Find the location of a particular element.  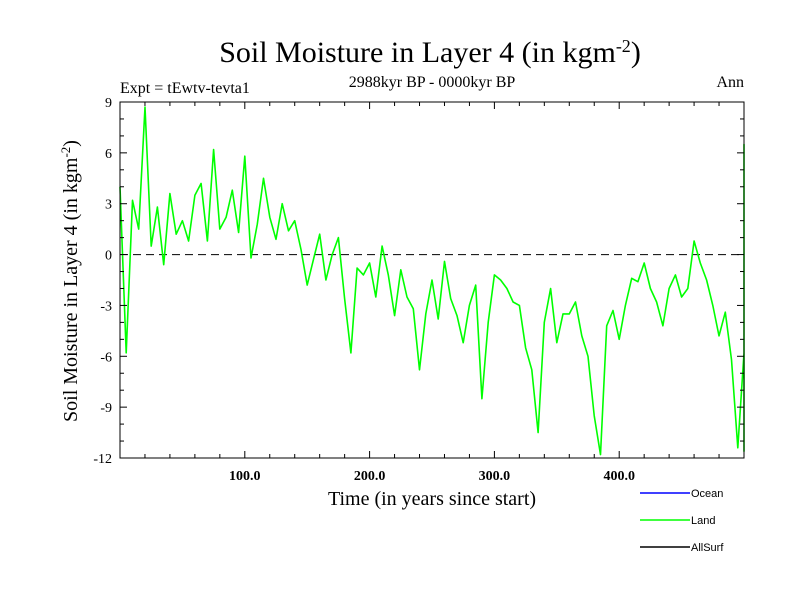

y-tick-label: -3 is located at coordinates (106, 306).